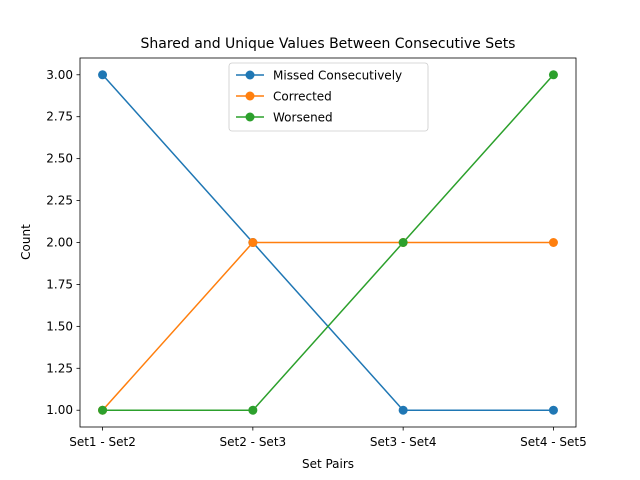  What do you see at coordinates (337, 76) in the screenshot?
I see `legend-label-1: Missed Consecutively` at bounding box center [337, 76].